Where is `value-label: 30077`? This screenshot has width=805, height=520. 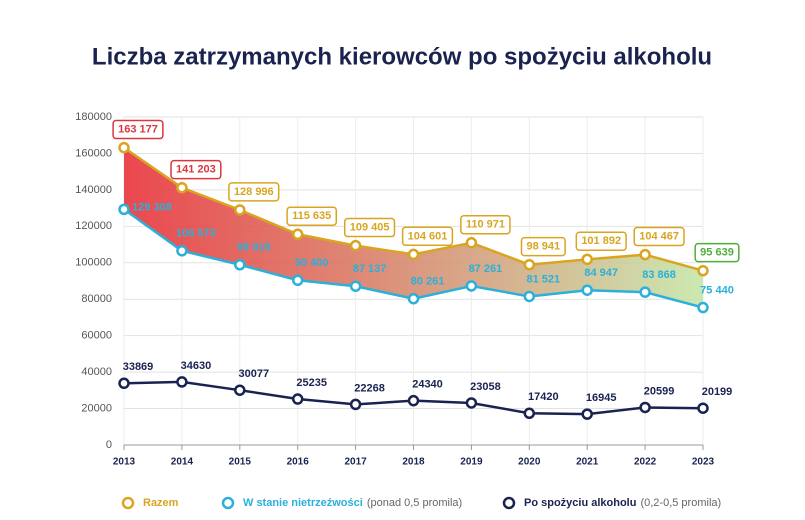
value-label: 30077 is located at coordinates (254, 374).